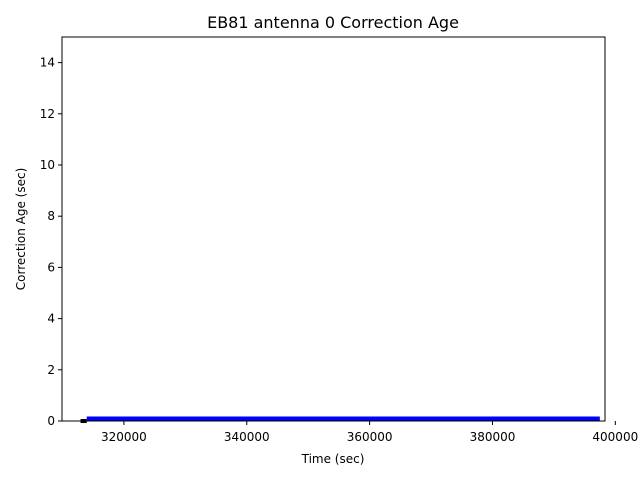 This screenshot has width=640, height=480. Describe the element at coordinates (47, 165) in the screenshot. I see `y-tick-label: 10` at that location.